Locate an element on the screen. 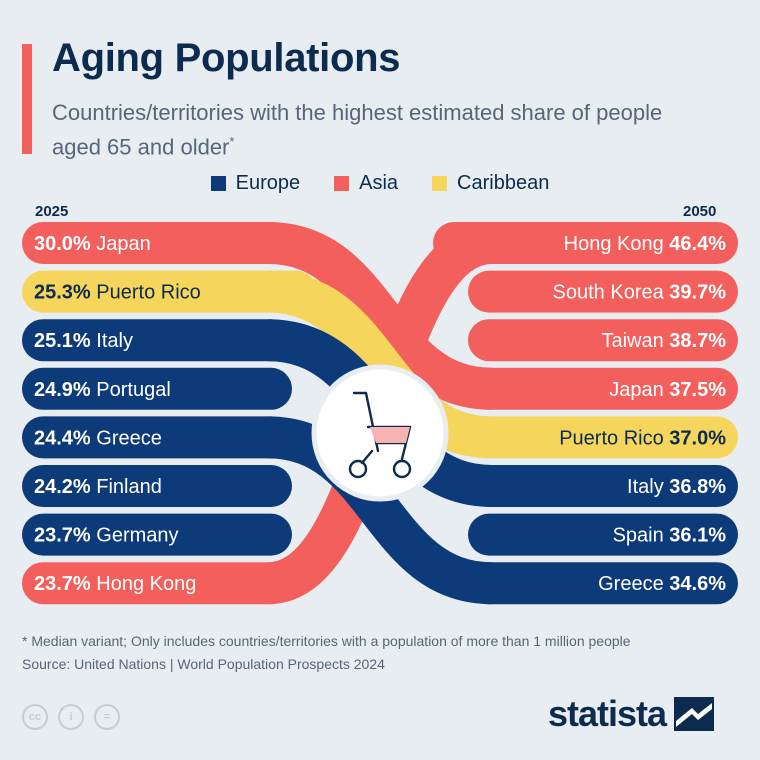 The height and width of the screenshot is (760, 760). right-row-name: Hong Kong is located at coordinates (617, 244).